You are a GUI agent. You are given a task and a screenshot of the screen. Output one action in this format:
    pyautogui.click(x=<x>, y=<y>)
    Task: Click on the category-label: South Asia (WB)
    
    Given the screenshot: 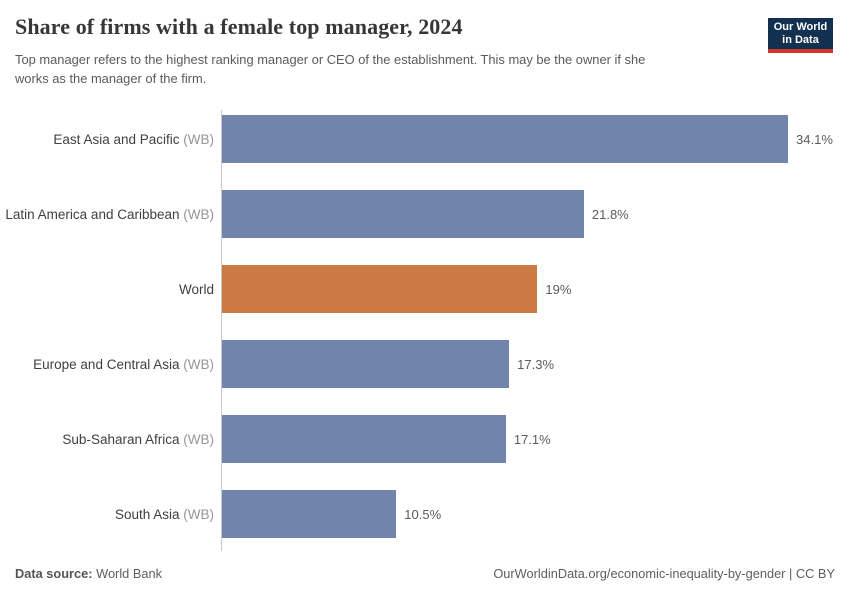 What is the action you would take?
    pyautogui.click(x=111, y=514)
    